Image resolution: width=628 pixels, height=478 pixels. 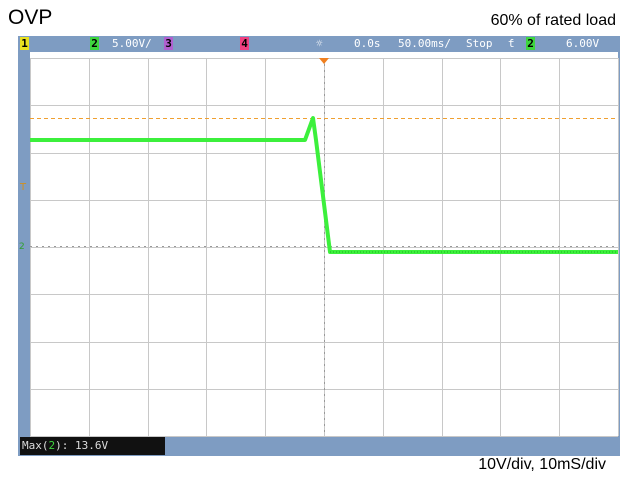 What do you see at coordinates (553, 20) in the screenshot?
I see `subtitle: 60% of rated load` at bounding box center [553, 20].